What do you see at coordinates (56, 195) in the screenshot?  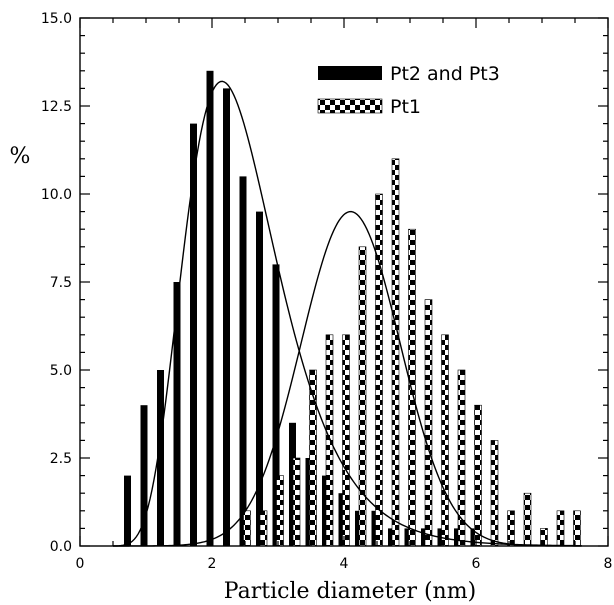 I see `y-tick-label: 10.0` at bounding box center [56, 195].